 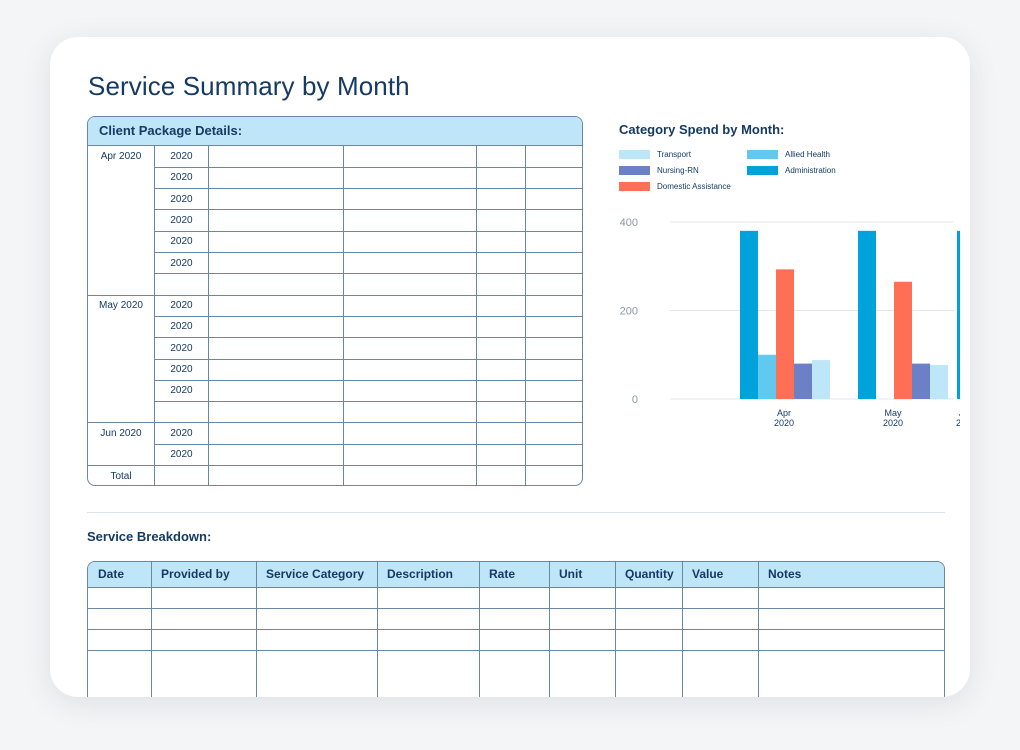 What do you see at coordinates (629, 312) in the screenshot?
I see `y-tick-label: 200` at bounding box center [629, 312].